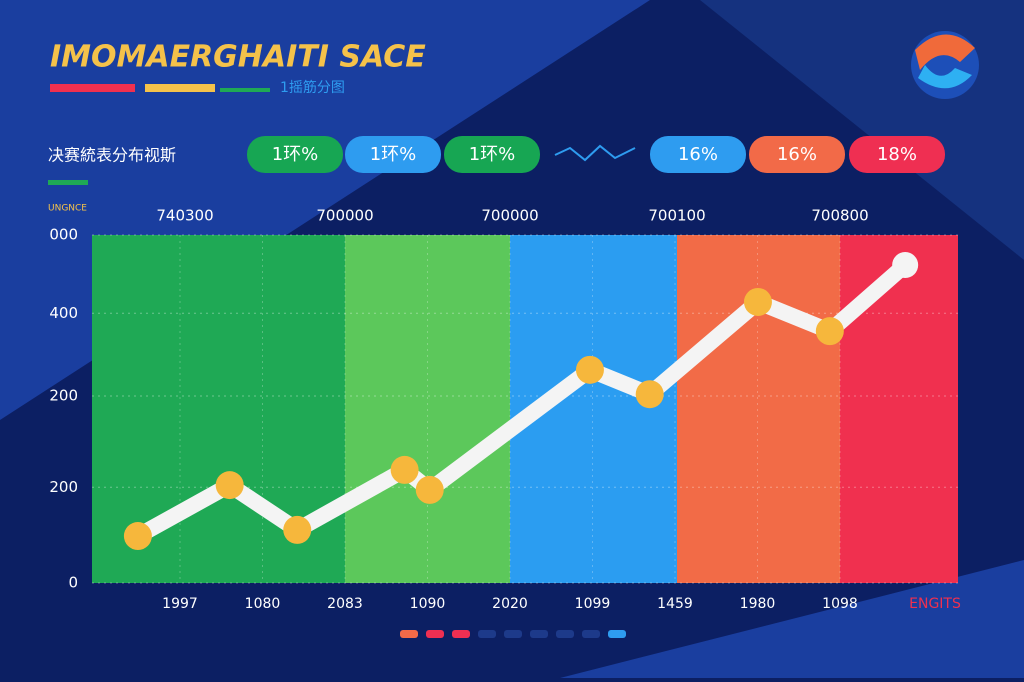  What do you see at coordinates (675, 604) in the screenshot?
I see `x-tick-label: 1459` at bounding box center [675, 604].